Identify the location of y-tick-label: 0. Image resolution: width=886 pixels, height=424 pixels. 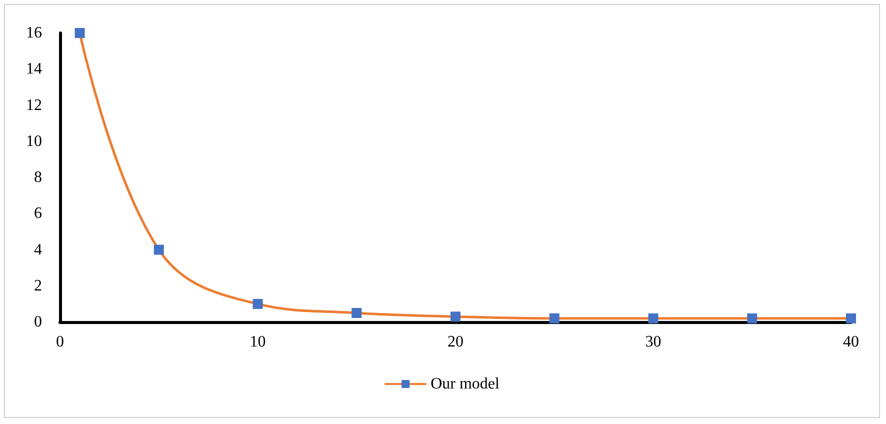
(38, 322).